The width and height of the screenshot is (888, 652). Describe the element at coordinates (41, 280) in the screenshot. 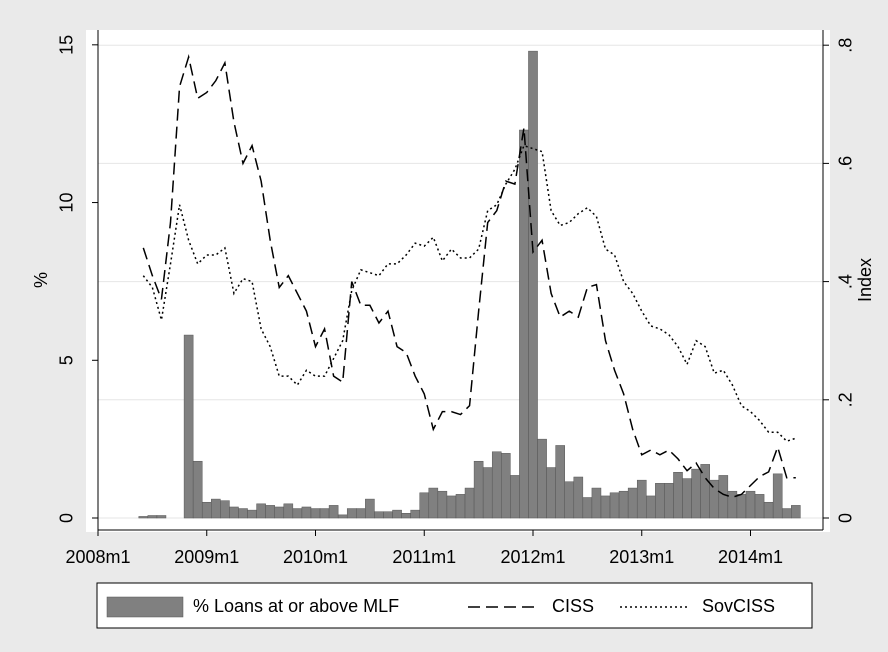

I see `y-axis-title: %` at that location.